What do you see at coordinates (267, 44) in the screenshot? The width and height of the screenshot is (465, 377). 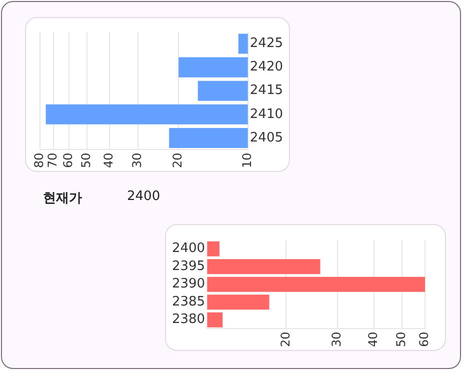 I see `y-tick-label: 2425` at bounding box center [267, 44].